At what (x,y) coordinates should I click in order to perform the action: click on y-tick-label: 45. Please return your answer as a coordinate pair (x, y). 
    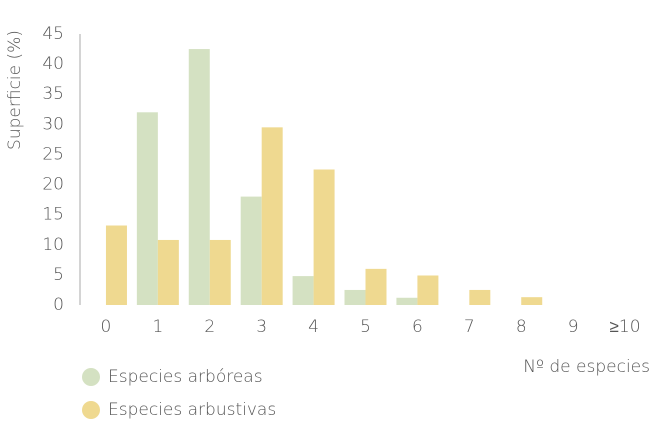
    Looking at the image, I should click on (53, 34).